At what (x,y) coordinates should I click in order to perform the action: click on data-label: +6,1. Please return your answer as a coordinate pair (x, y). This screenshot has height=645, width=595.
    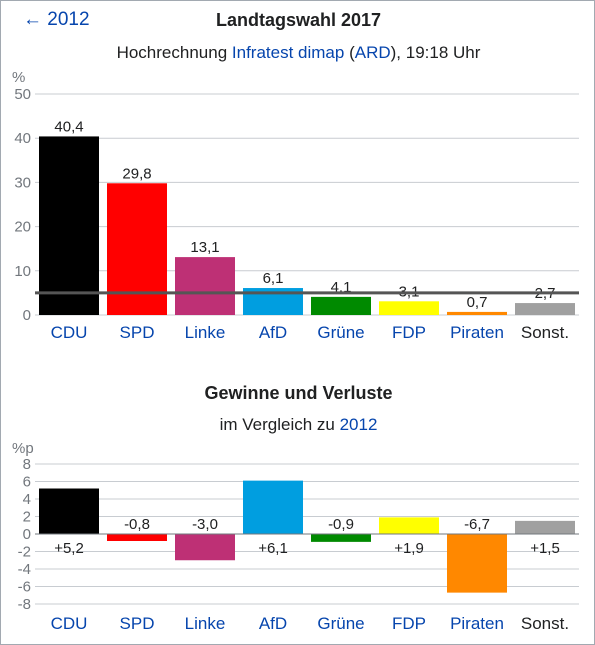
    Looking at the image, I should click on (273, 548).